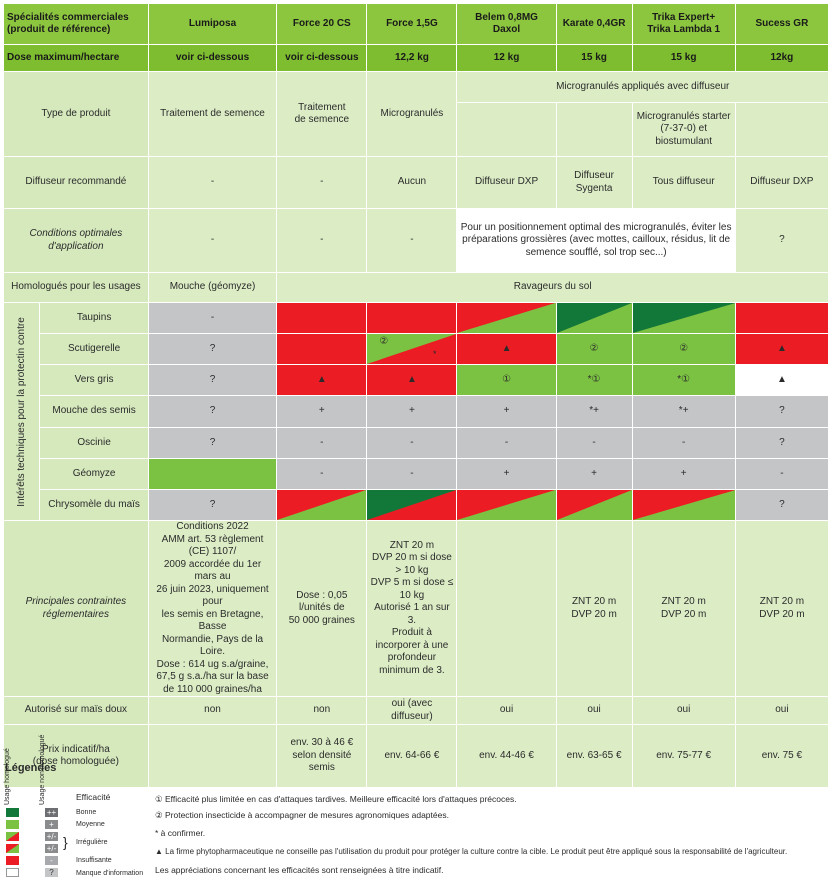 The image size is (835, 887). What do you see at coordinates (506, 380) in the screenshot?
I see `efficacy-cell: ①` at bounding box center [506, 380].